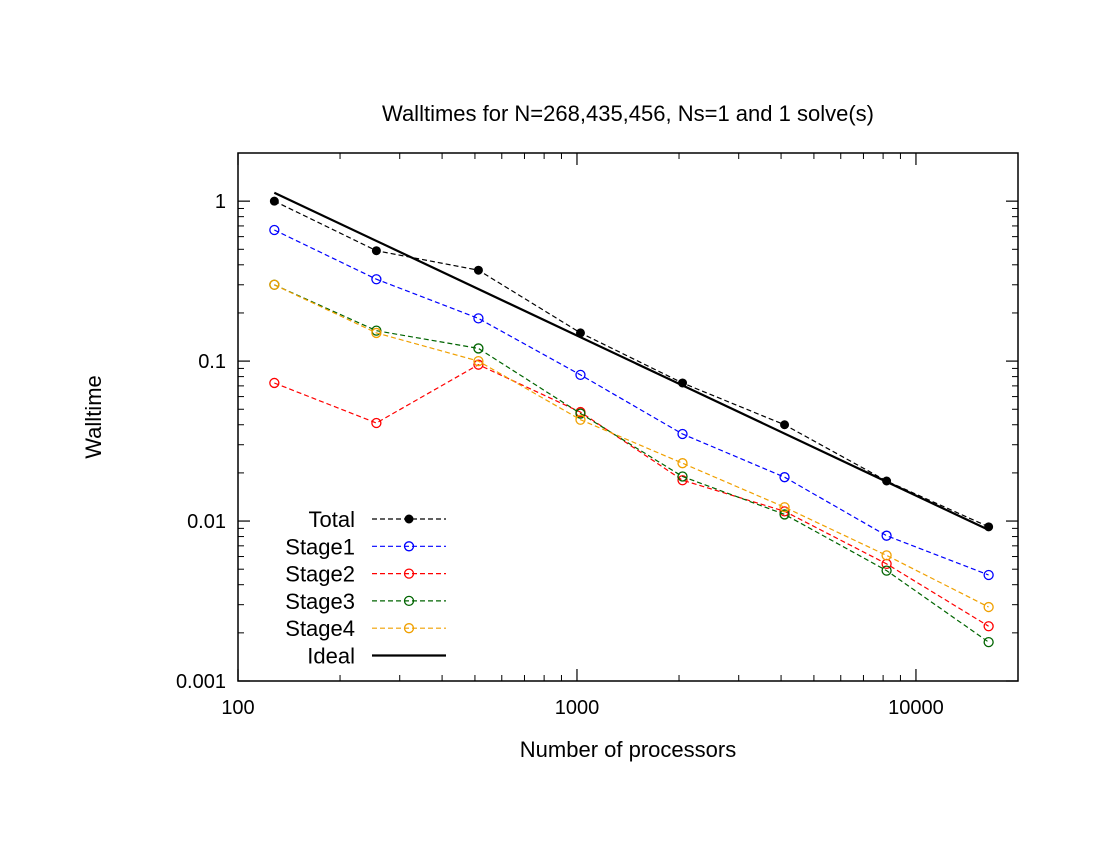 The width and height of the screenshot is (1100, 850). What do you see at coordinates (376, 656) in the screenshot?
I see `legend-item-ideal: Ideal` at bounding box center [376, 656].